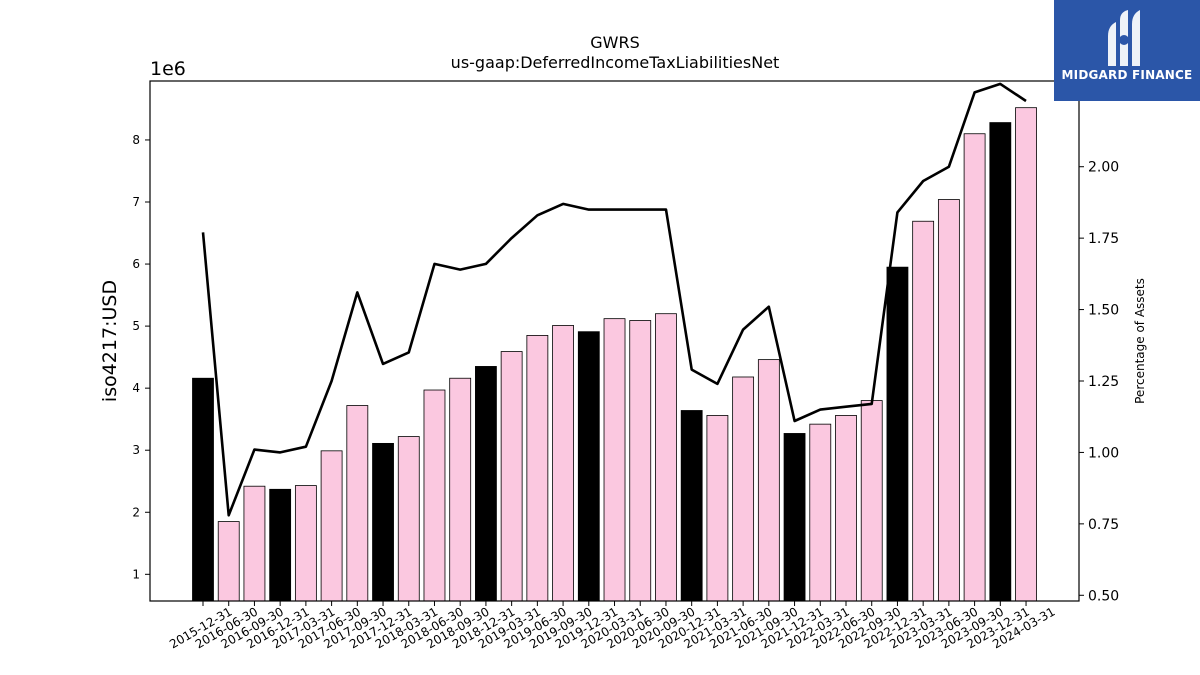  I want to click on y-offset-text: 1e6, so click(168, 69).